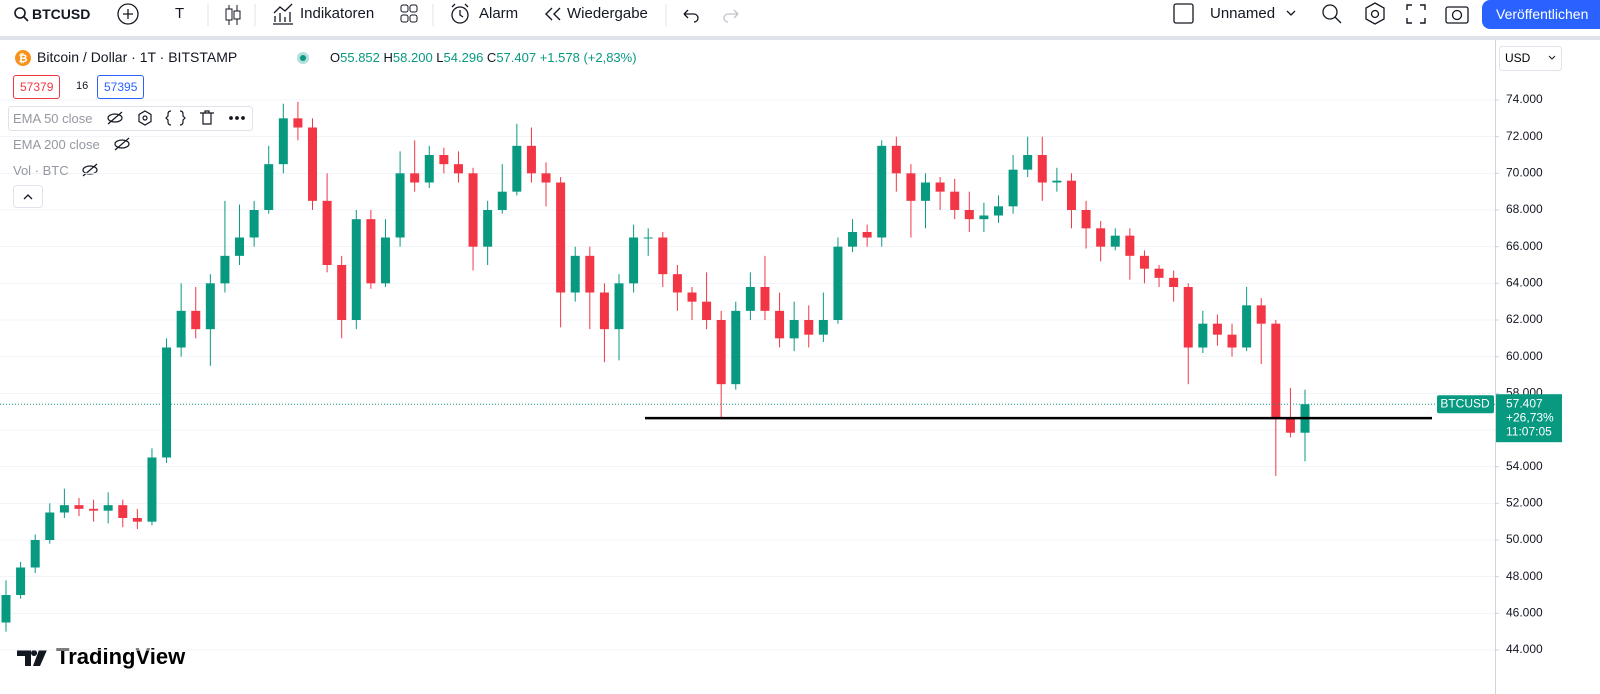 The width and height of the screenshot is (1600, 694). What do you see at coordinates (137, 57) in the screenshot?
I see `symbol-title: Bitcoin / Dollar · 1T · BITSTAMP` at bounding box center [137, 57].